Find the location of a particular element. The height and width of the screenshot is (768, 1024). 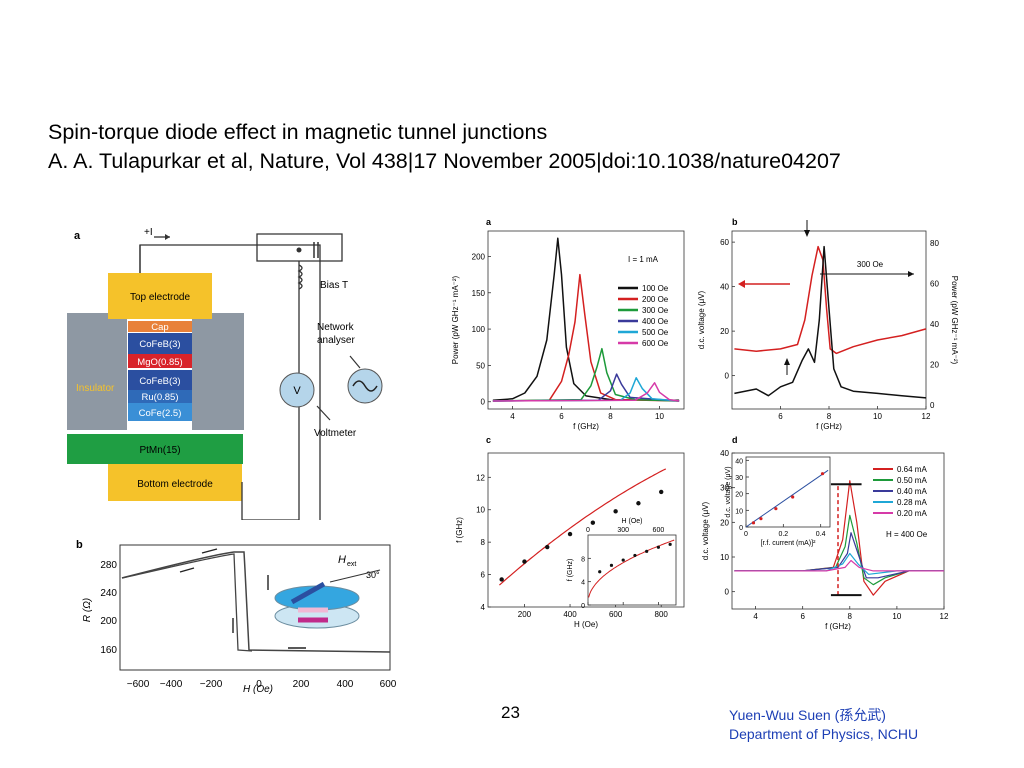

chart-c-xtick-label: 400 is located at coordinates (570, 614).